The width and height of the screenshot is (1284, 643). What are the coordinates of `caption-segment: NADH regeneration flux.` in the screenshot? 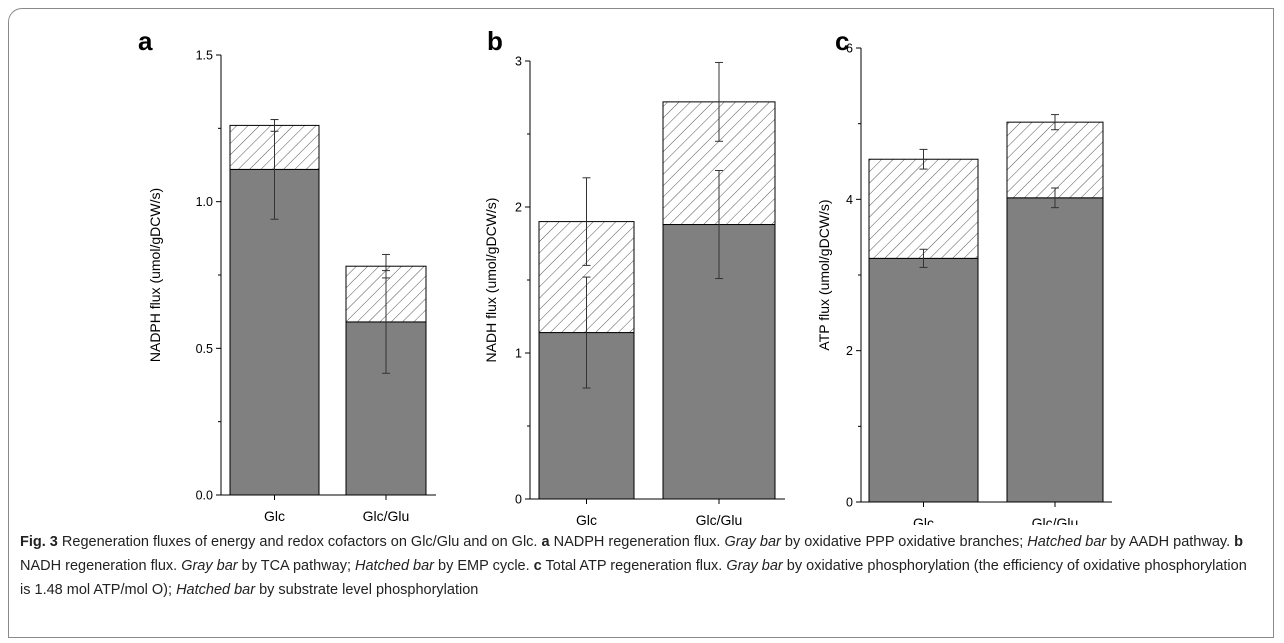 It's located at (101, 566).